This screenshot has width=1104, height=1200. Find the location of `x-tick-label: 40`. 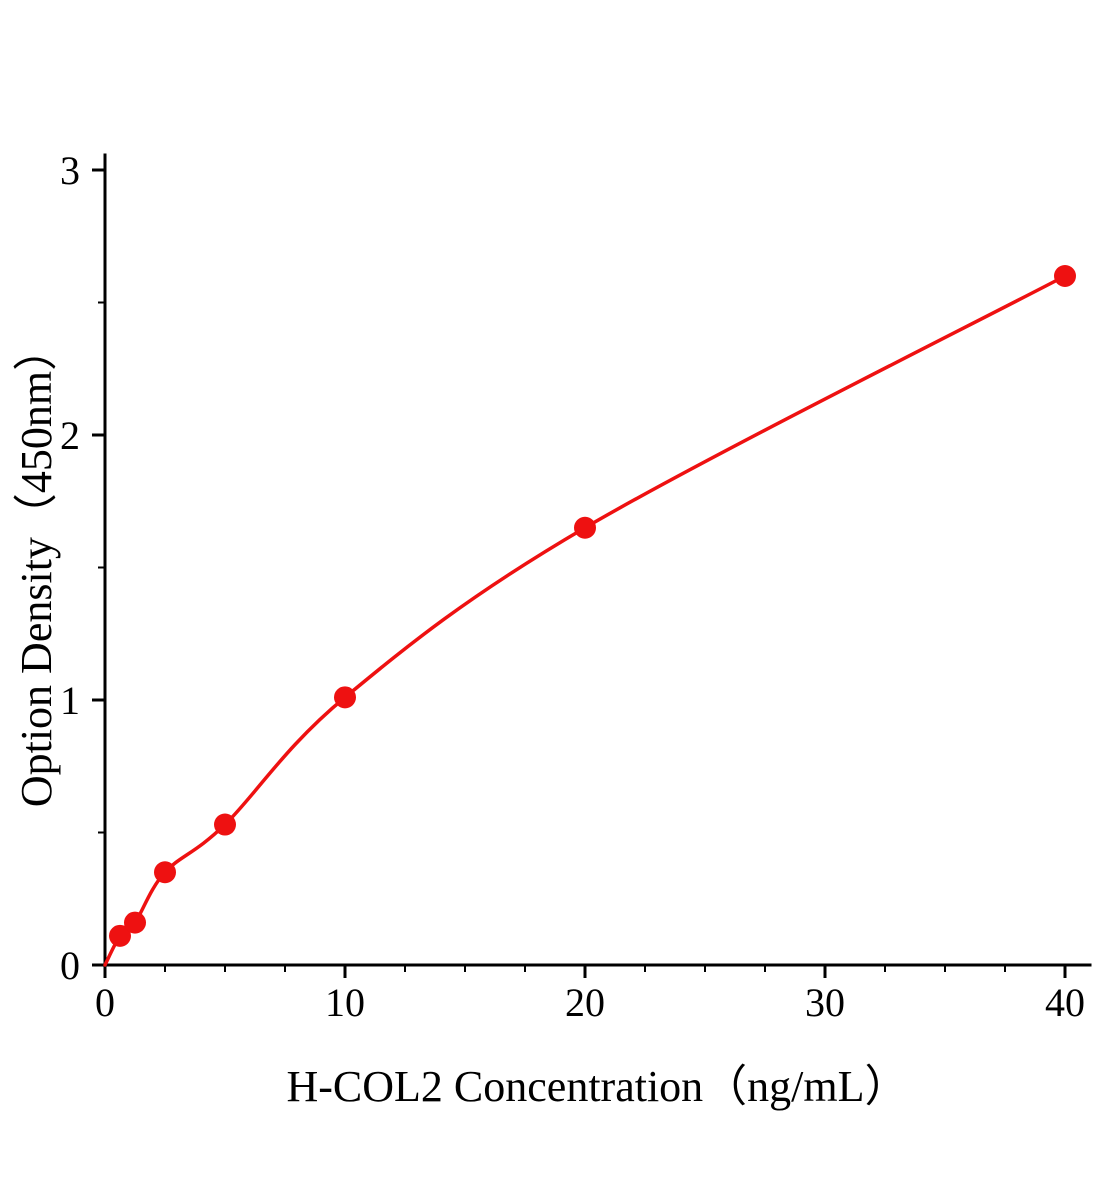

x-tick-label: 40 is located at coordinates (1065, 1002).